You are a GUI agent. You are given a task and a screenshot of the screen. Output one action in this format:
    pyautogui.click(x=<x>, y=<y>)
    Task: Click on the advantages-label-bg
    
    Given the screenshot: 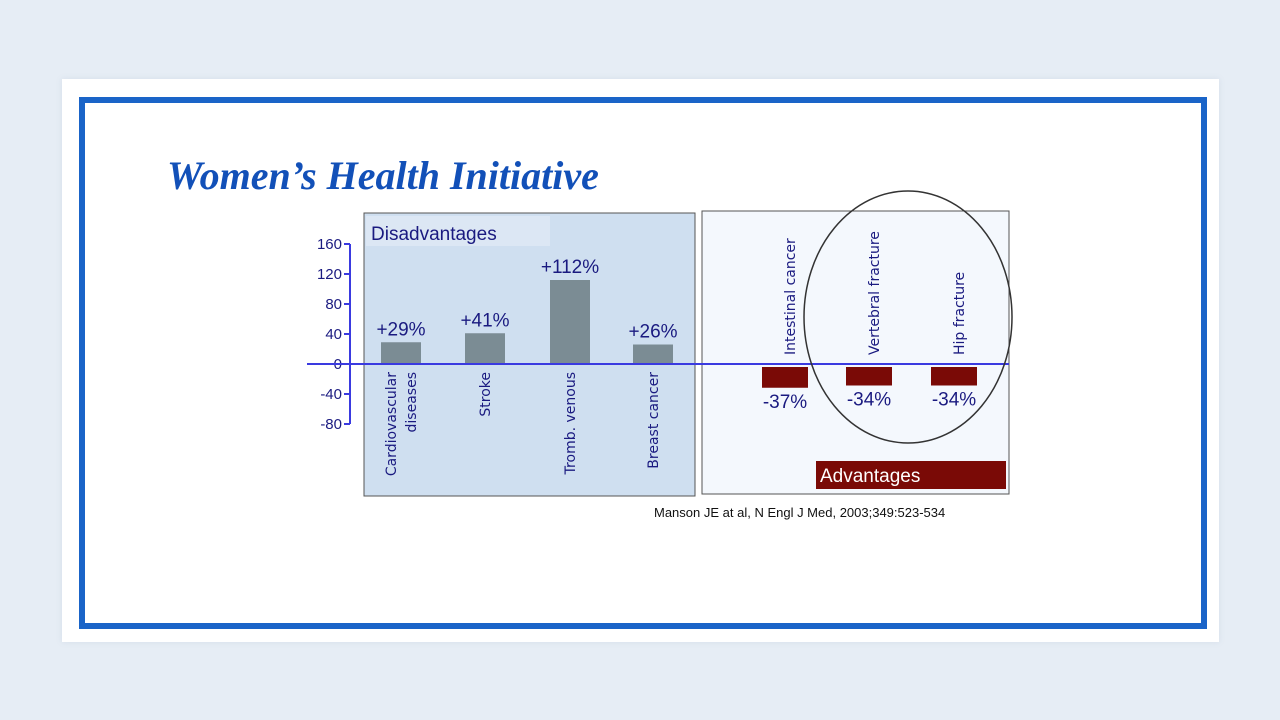 What is the action you would take?
    pyautogui.click(x=911, y=475)
    